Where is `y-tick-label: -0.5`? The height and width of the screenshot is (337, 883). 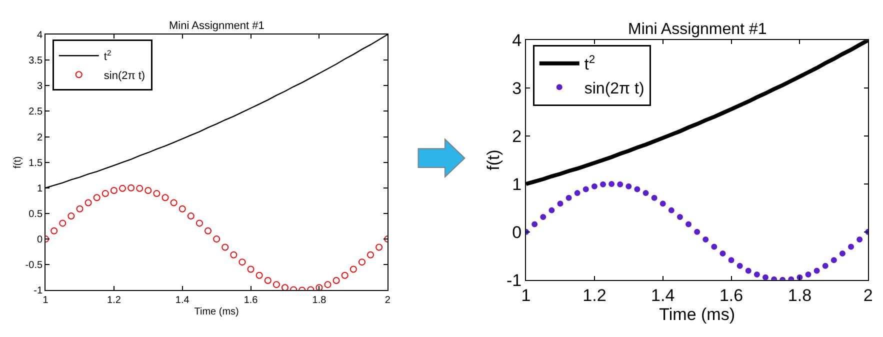 y-tick-label: -0.5 is located at coordinates (34, 266).